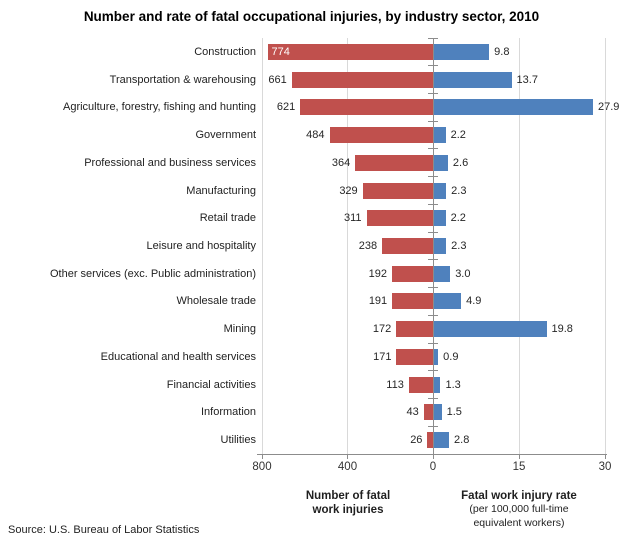  Describe the element at coordinates (315, 135) in the screenshot. I see `count-value-label: 484` at that location.